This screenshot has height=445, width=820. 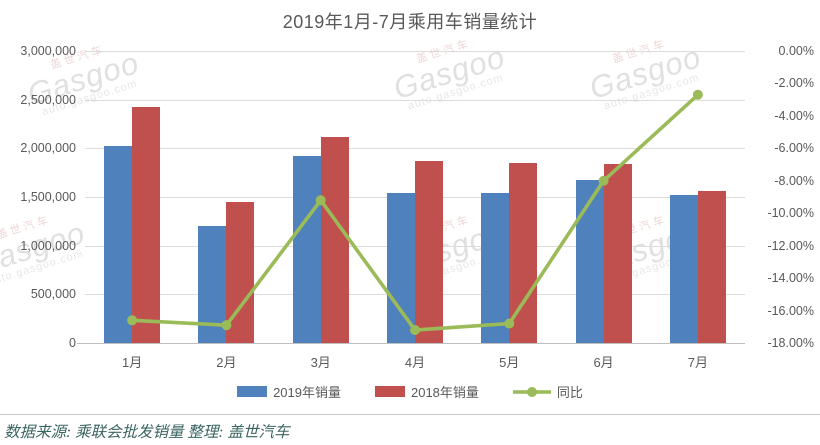 What do you see at coordinates (794, 83) in the screenshot?
I see `y-axis-right-tick-label: -2.00%` at bounding box center [794, 83].